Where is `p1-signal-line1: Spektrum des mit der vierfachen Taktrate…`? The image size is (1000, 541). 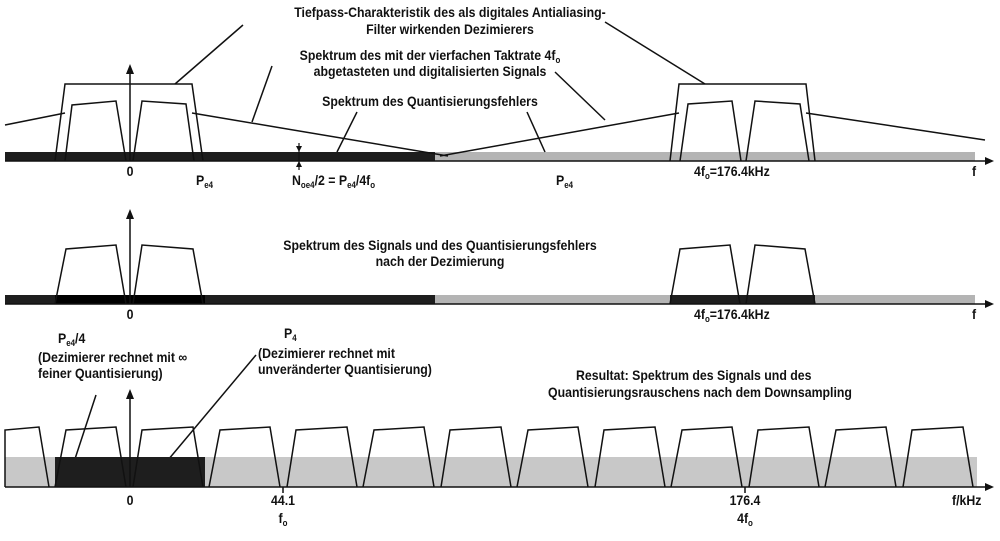
p1-signal-line1: Spektrum des mit der vierfachen Taktrate… is located at coordinates (430, 56).